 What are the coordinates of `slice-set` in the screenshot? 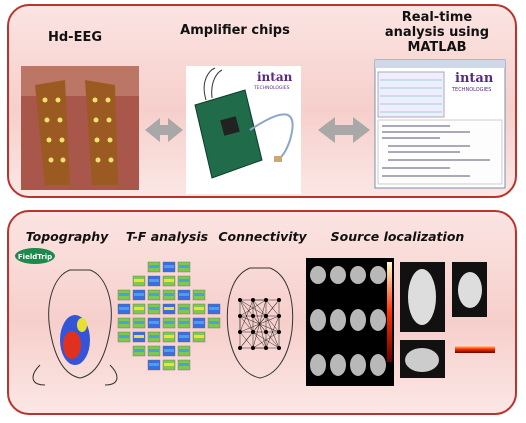 It's located at (348, 321).